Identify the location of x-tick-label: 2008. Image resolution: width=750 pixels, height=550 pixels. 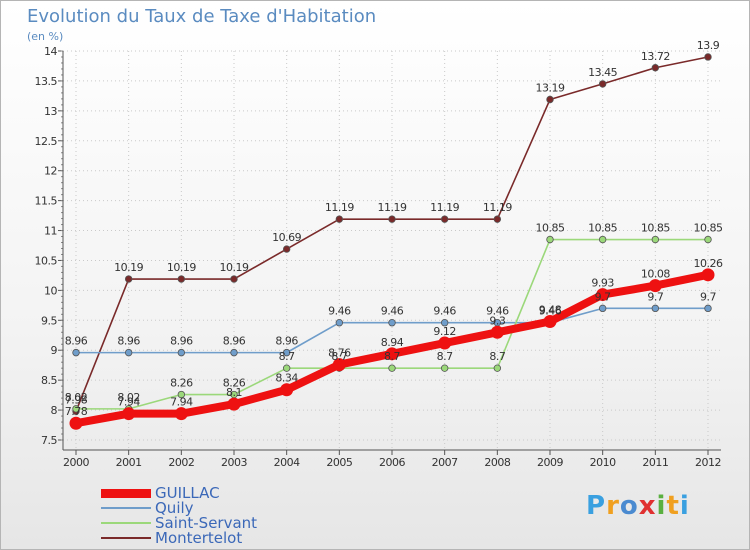
(497, 462).